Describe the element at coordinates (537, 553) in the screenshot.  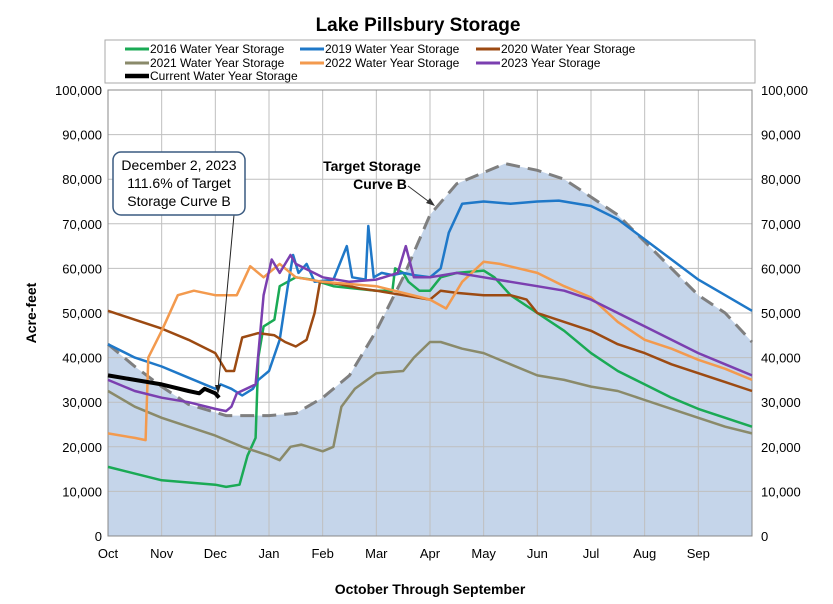
I see `x-tick-label: Jun` at that location.